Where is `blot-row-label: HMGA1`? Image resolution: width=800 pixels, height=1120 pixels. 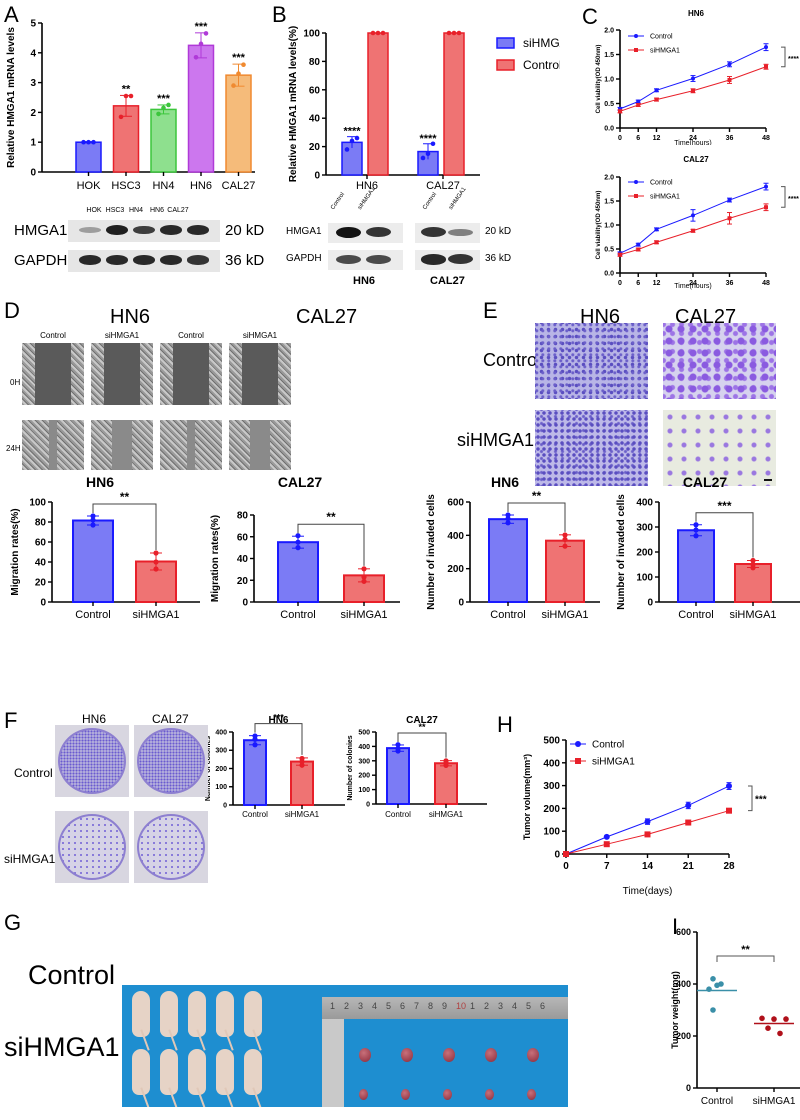 blot-row-label: HMGA1 is located at coordinates (304, 231).